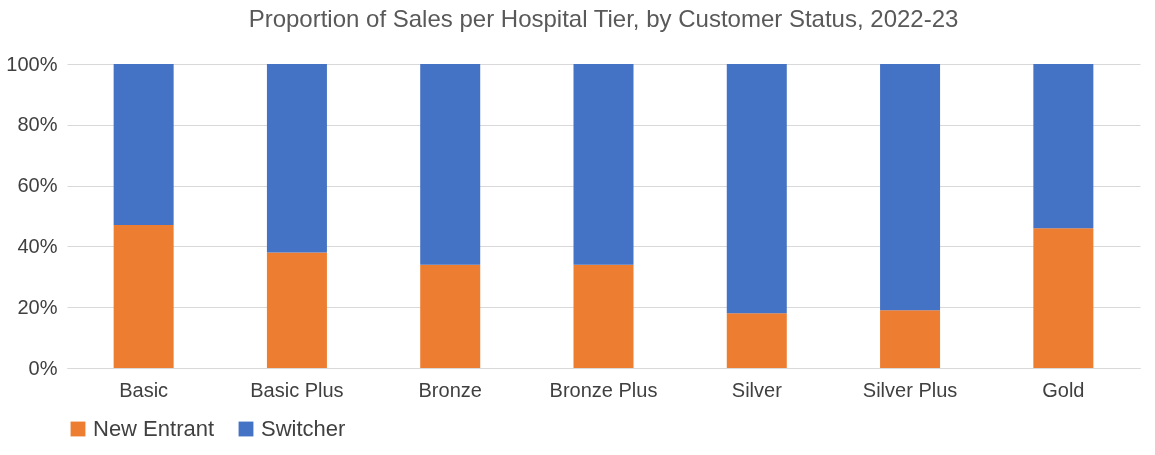  Describe the element at coordinates (297, 389) in the screenshot. I see `x-tick-label: Basic Plus` at that location.